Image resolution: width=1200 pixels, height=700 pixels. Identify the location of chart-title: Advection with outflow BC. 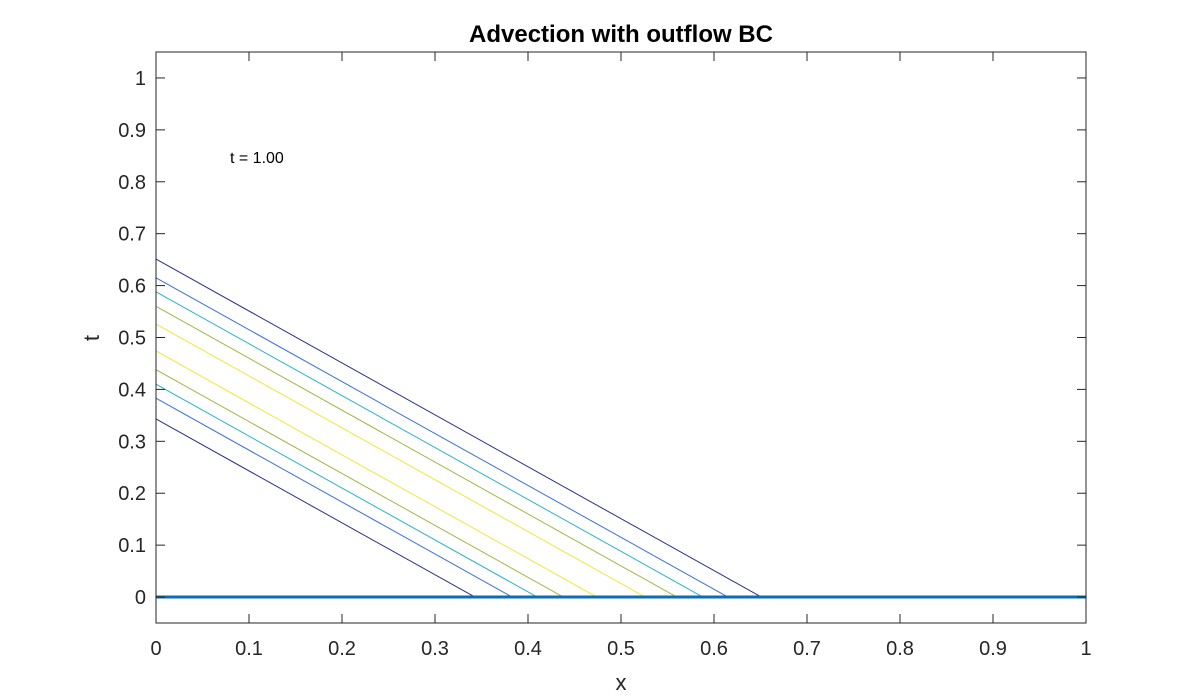
(621, 34).